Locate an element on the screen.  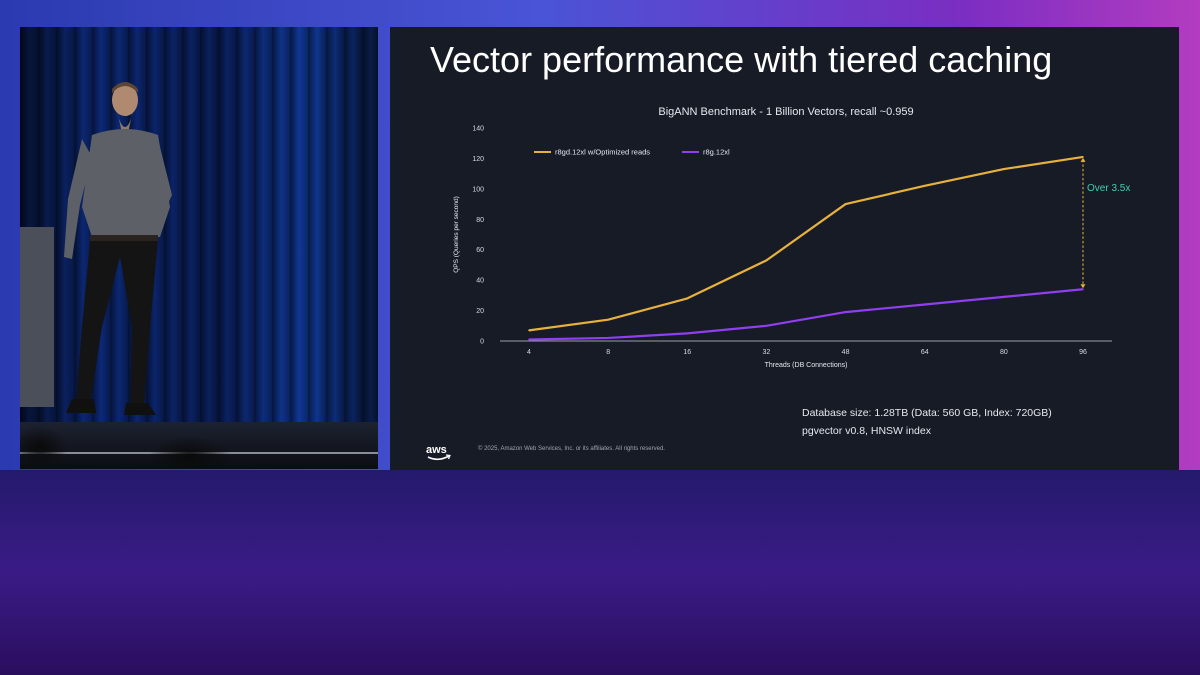
y-tick-label: 140 is located at coordinates (478, 129).